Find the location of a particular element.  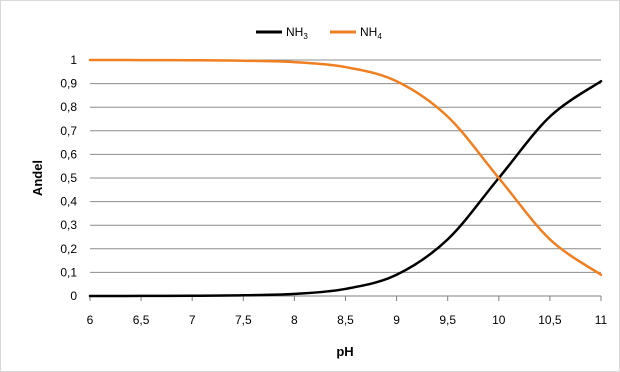

x-tick-label: 11 is located at coordinates (601, 320).